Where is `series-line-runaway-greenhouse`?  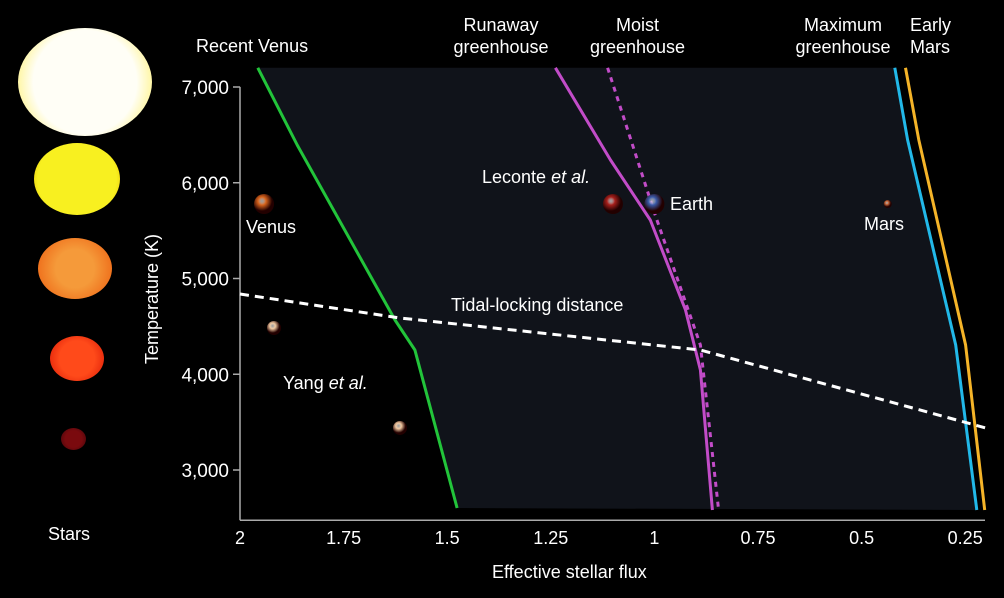
series-line-runaway-greenhouse is located at coordinates (634, 289).